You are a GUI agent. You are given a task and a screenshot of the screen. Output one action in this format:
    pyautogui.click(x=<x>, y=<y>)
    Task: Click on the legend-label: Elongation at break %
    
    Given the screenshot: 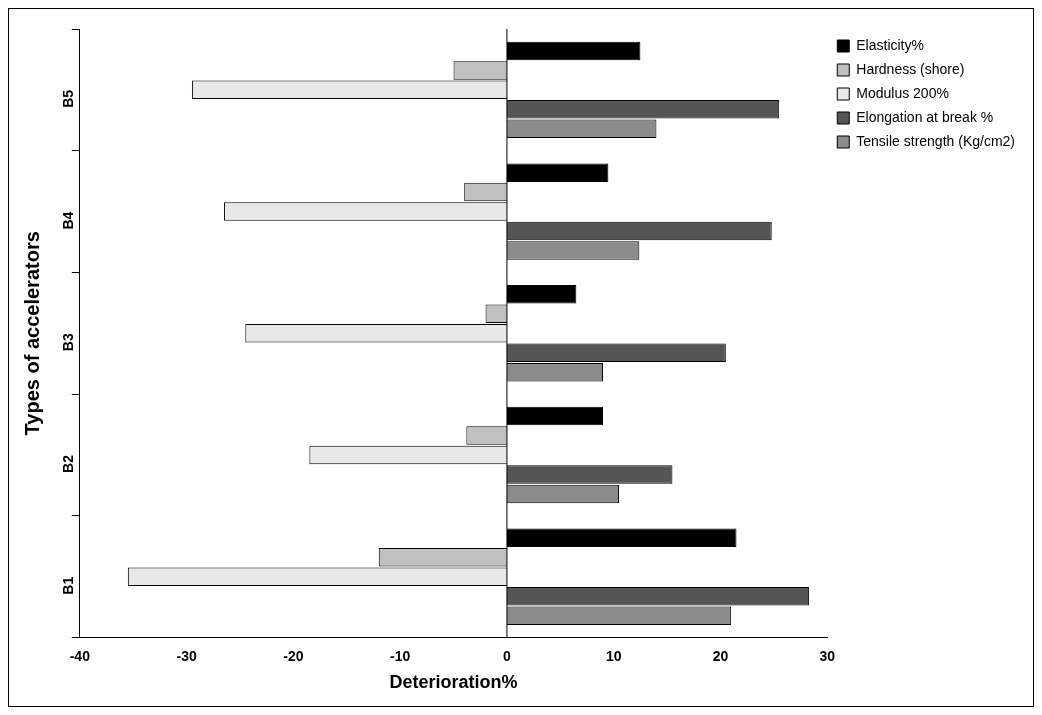 What is the action you would take?
    pyautogui.click(x=925, y=116)
    